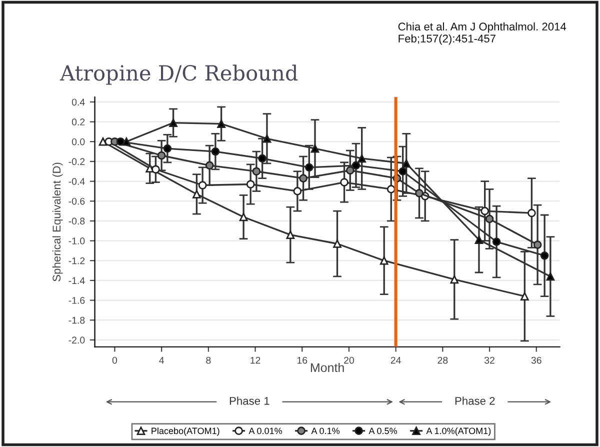 This screenshot has width=600, height=447. Describe the element at coordinates (78, 102) in the screenshot. I see `y-tick-label: 0.4` at that location.